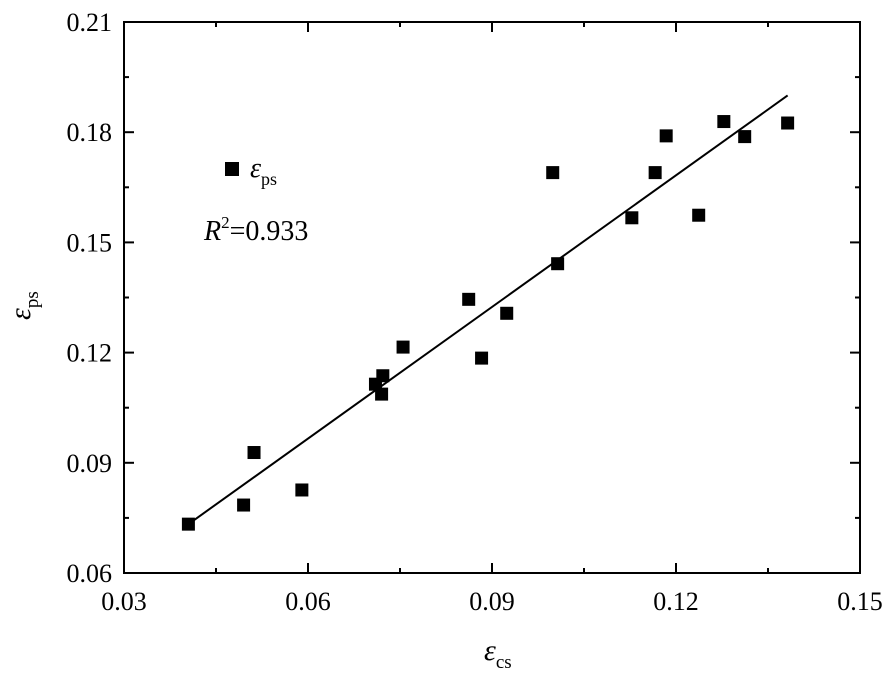 This screenshot has width=885, height=679. I want to click on legend-marker, so click(232, 169).